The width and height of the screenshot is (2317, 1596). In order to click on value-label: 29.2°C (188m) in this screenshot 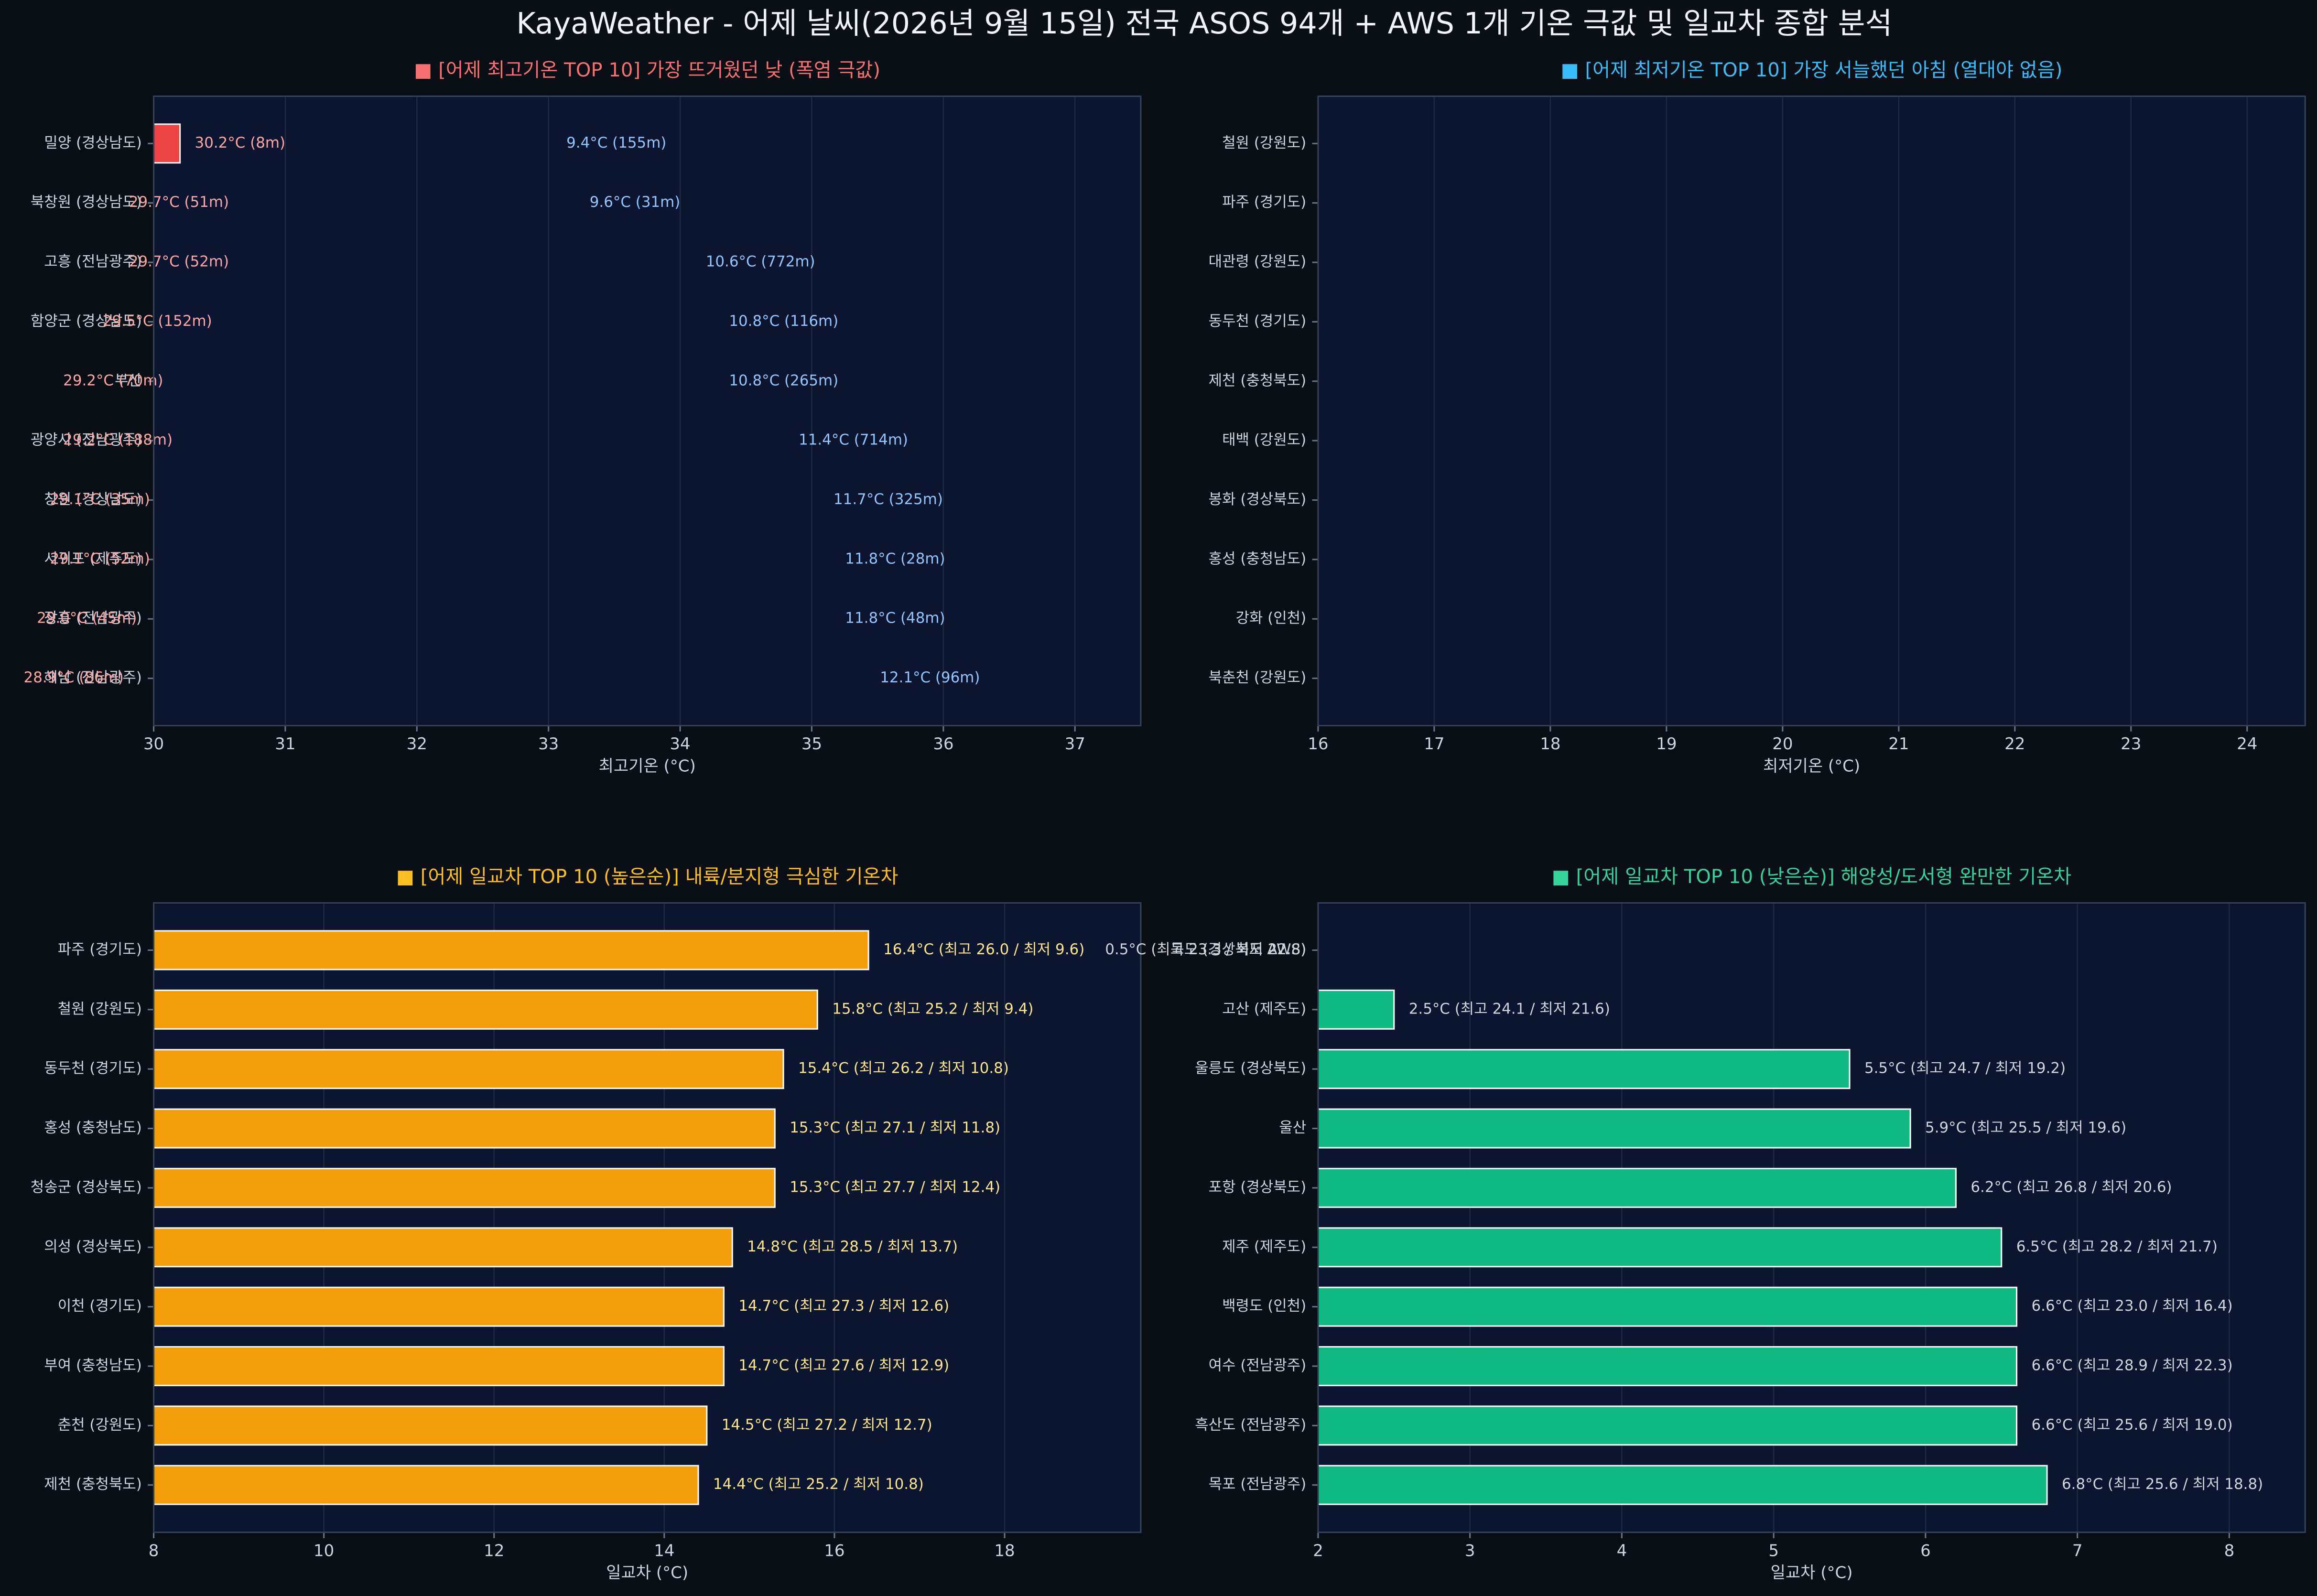, I will do `click(118, 440)`.